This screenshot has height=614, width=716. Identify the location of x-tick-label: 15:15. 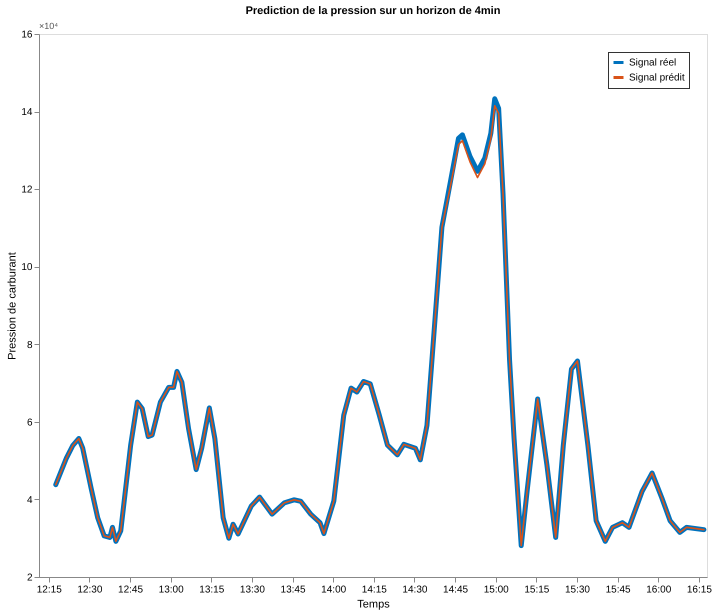
(537, 590).